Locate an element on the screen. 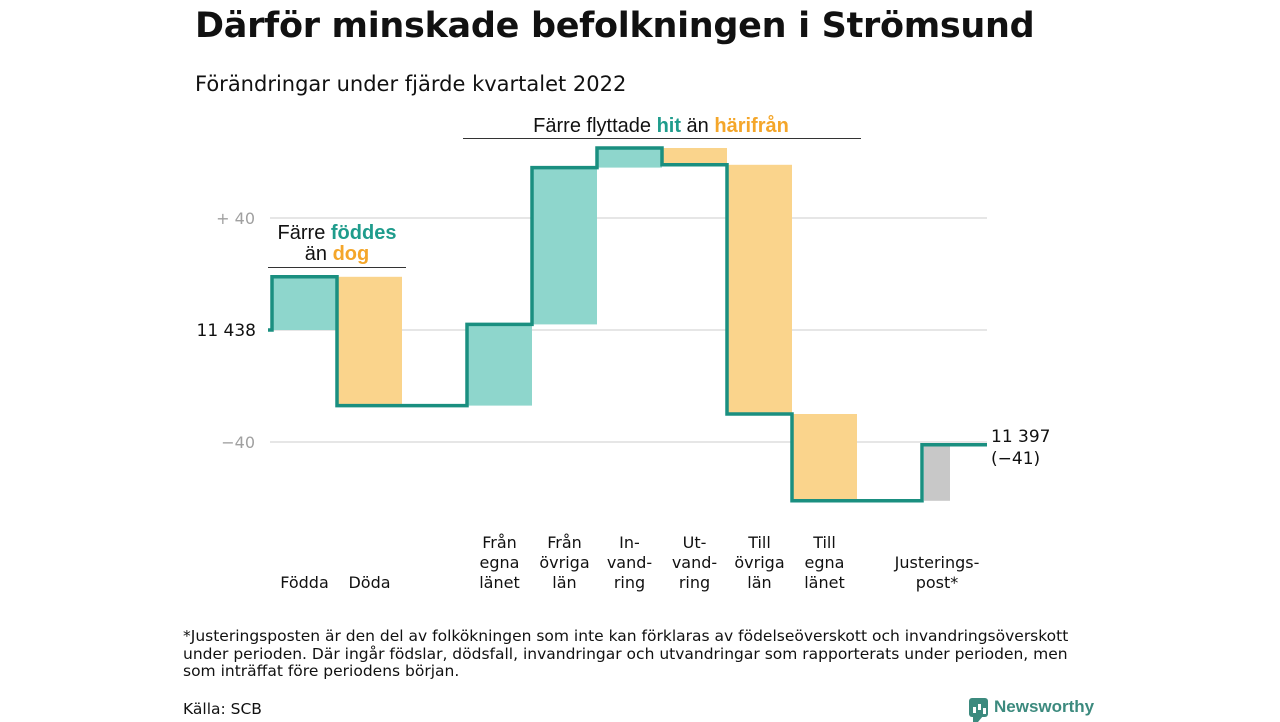 The image size is (1280, 722). brand: Newsworthy is located at coordinates (1032, 709).